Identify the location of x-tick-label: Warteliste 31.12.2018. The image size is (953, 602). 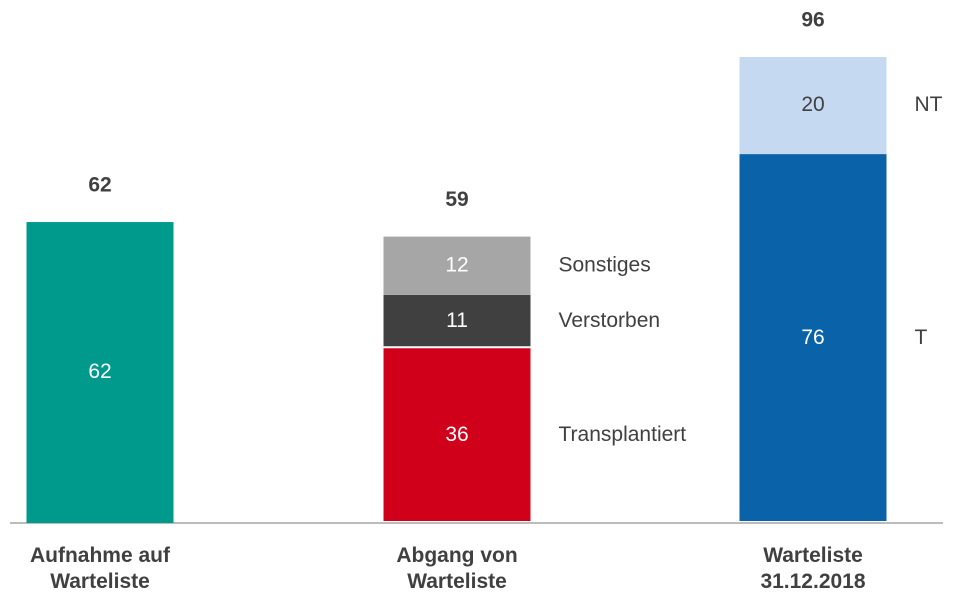
(812, 568).